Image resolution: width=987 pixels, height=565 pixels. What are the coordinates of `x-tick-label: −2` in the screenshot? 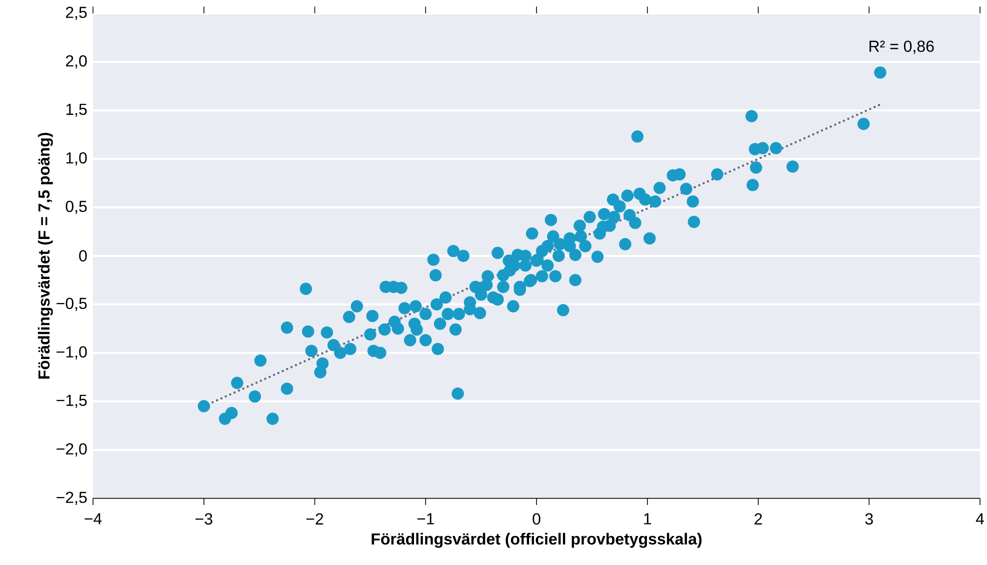 It's located at (315, 518).